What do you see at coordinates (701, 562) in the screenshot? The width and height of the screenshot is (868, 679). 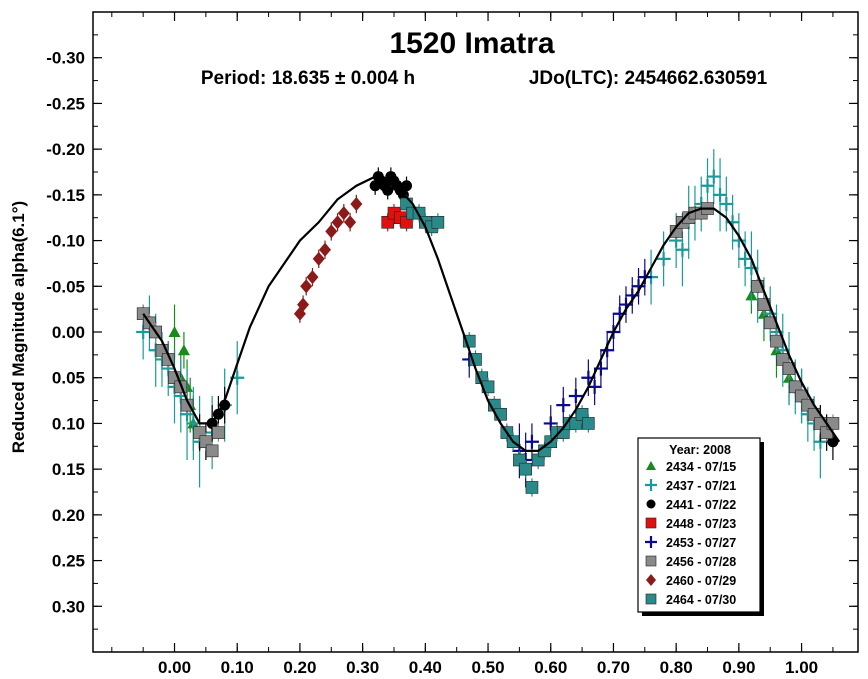 I see `legend-label: 2456 - 07/28` at bounding box center [701, 562].